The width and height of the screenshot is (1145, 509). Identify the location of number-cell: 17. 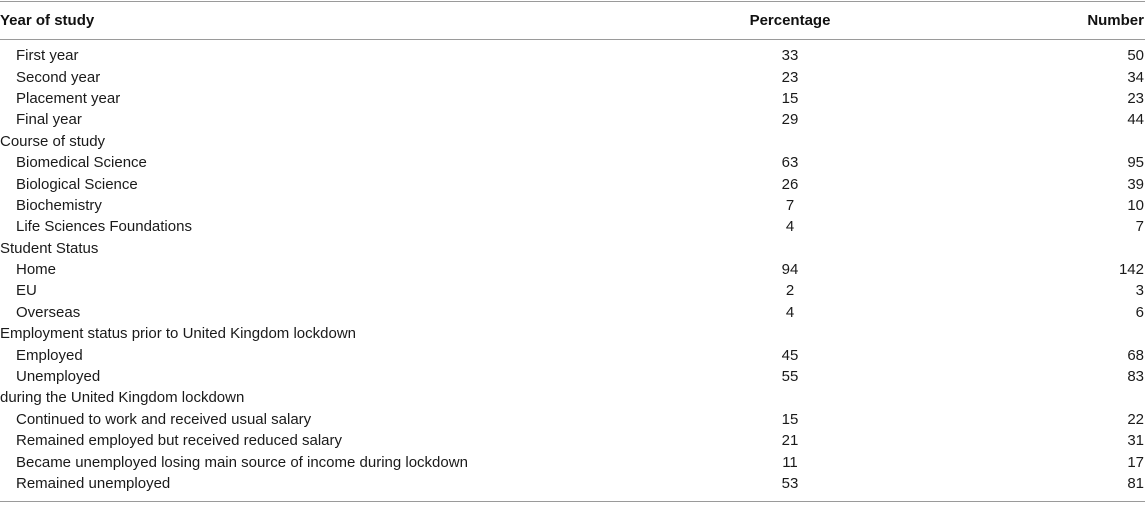
(1135, 462).